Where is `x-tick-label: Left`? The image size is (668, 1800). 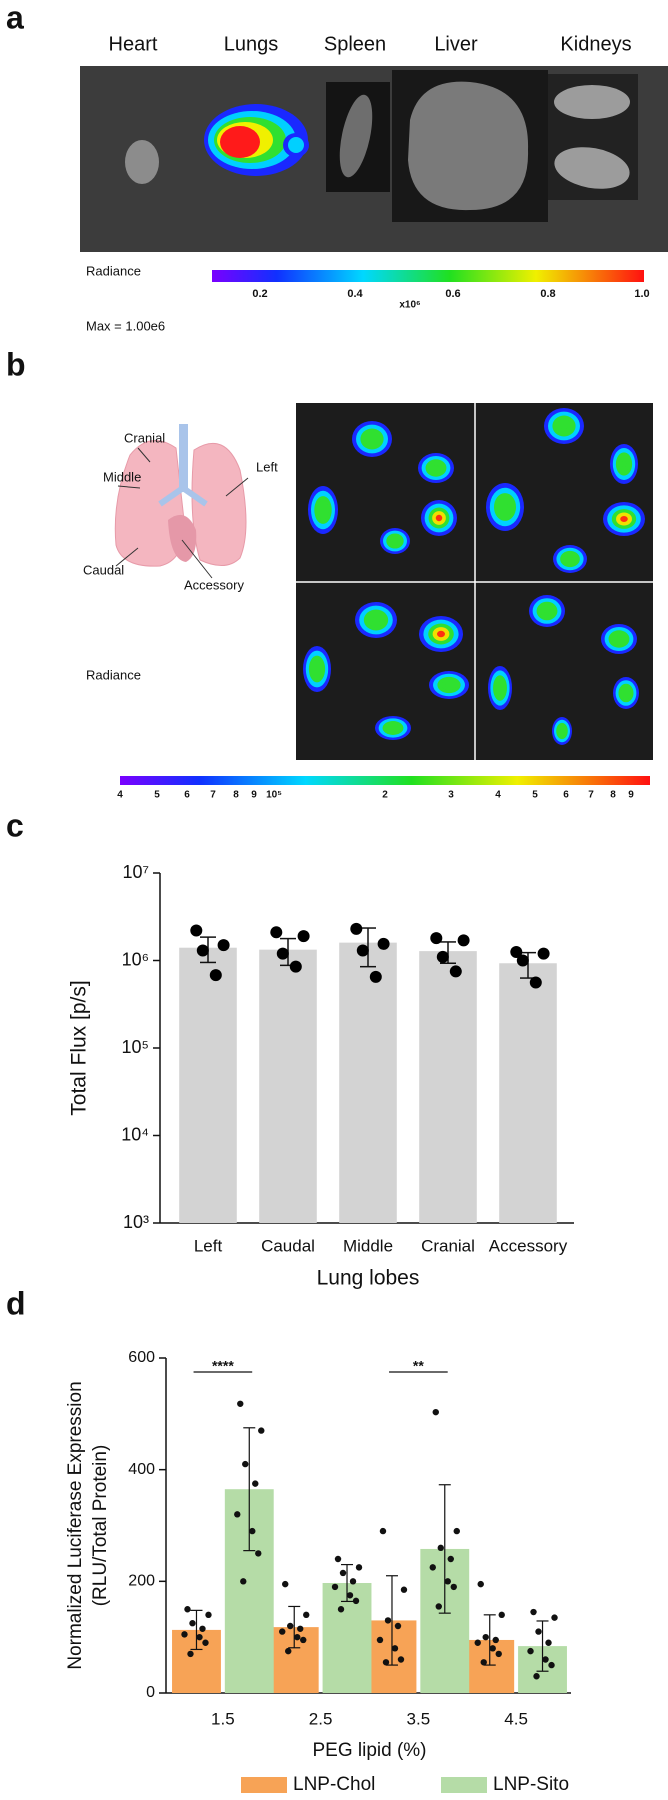
x-tick-label: Left is located at coordinates (208, 1245).